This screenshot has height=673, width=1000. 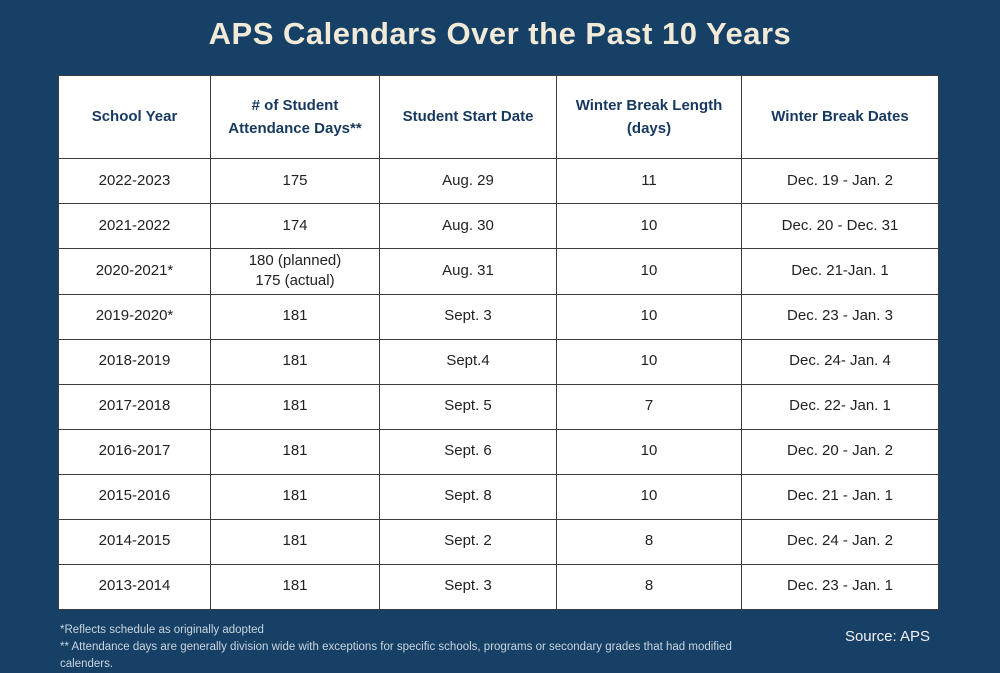 I want to click on table-row: 2018-2019 181 Sept.4 10 Dec. 24- Jan. 4, so click(x=498, y=361).